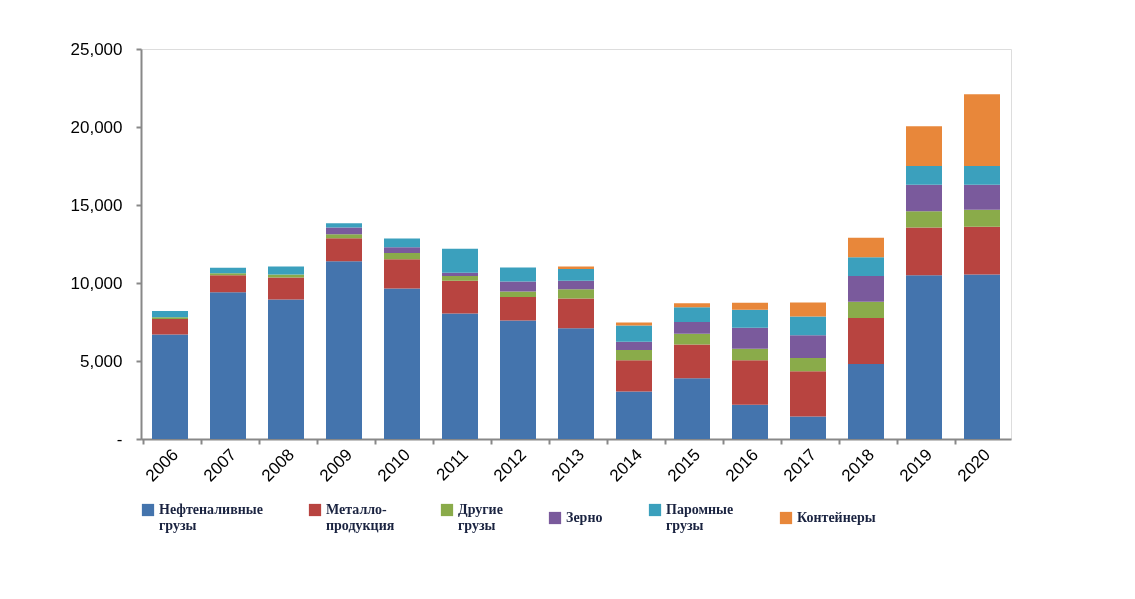 The height and width of the screenshot is (599, 1135). Describe the element at coordinates (96, 49) in the screenshot. I see `y-tick-label: 25,000` at that location.